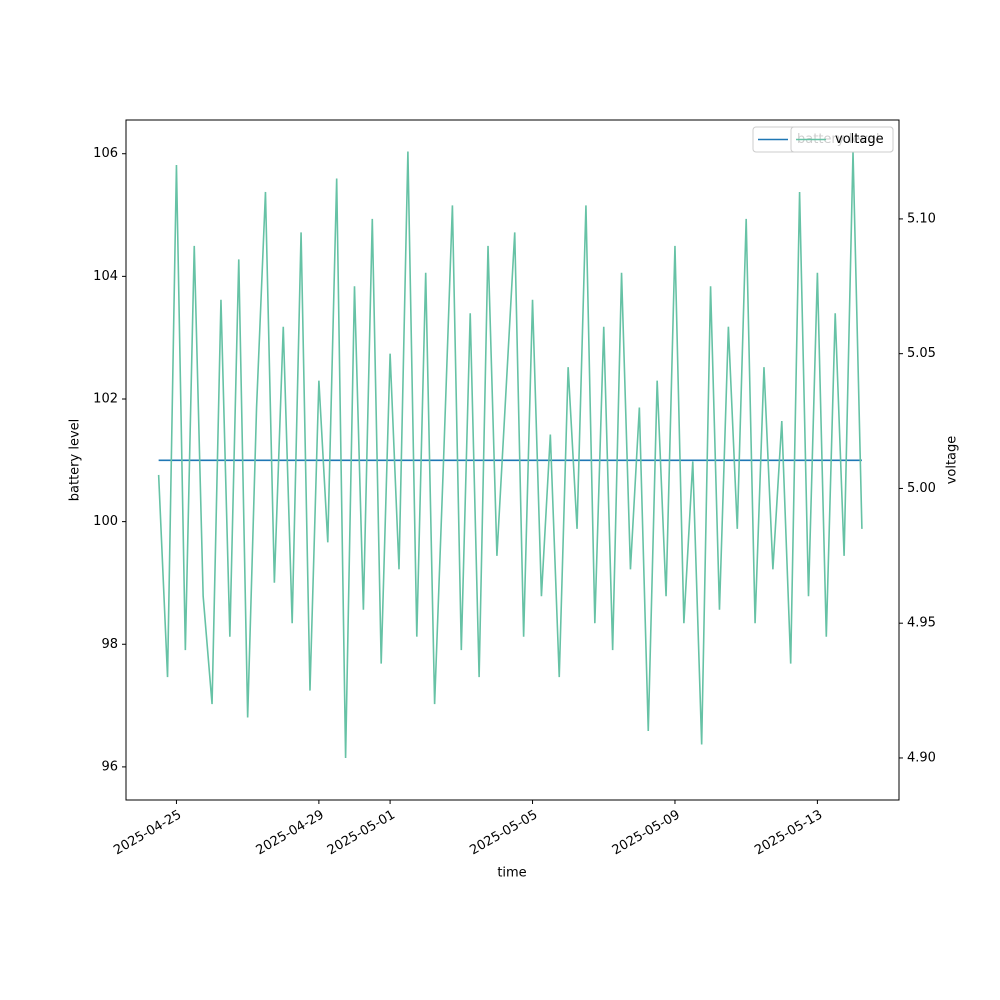 Image resolution: width=1000 pixels, height=1000 pixels. Describe the element at coordinates (105, 521) in the screenshot. I see `y-tick-label: 100` at that location.